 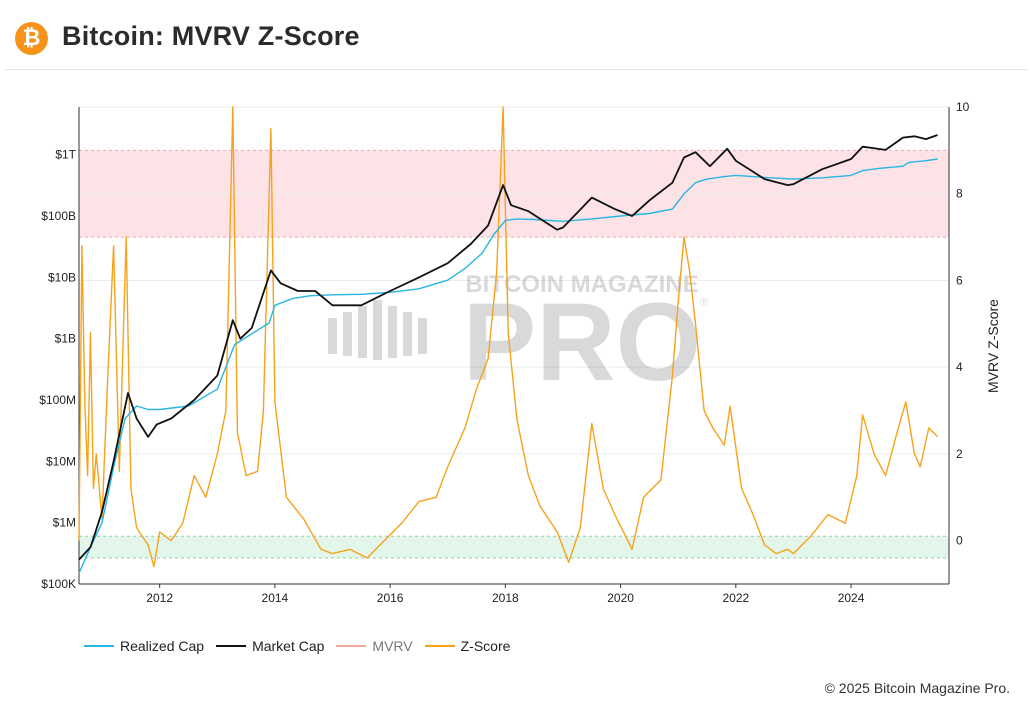 I want to click on x-tick-label: 2014, so click(x=275, y=598).